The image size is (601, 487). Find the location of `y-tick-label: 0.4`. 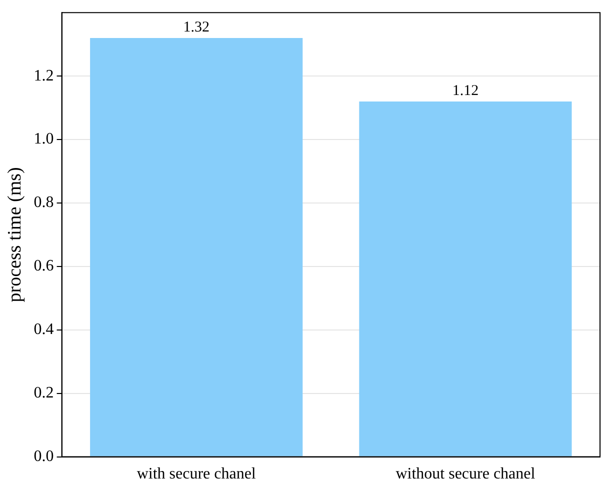

y-tick-label: 0.4 is located at coordinates (44, 329).